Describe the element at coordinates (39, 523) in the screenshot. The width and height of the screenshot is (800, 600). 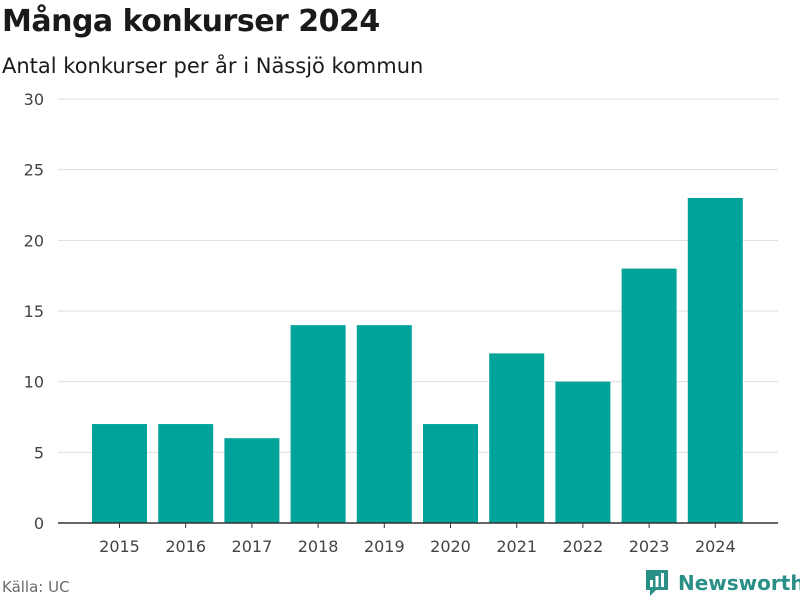
I see `y-tick-label: 0` at that location.